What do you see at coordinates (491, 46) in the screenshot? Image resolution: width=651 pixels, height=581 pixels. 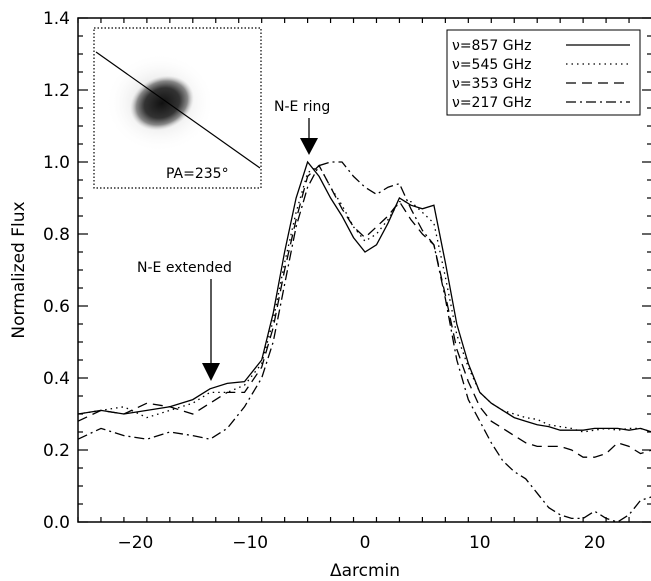 I see `legend-label: ν=857 GHz` at bounding box center [491, 46].